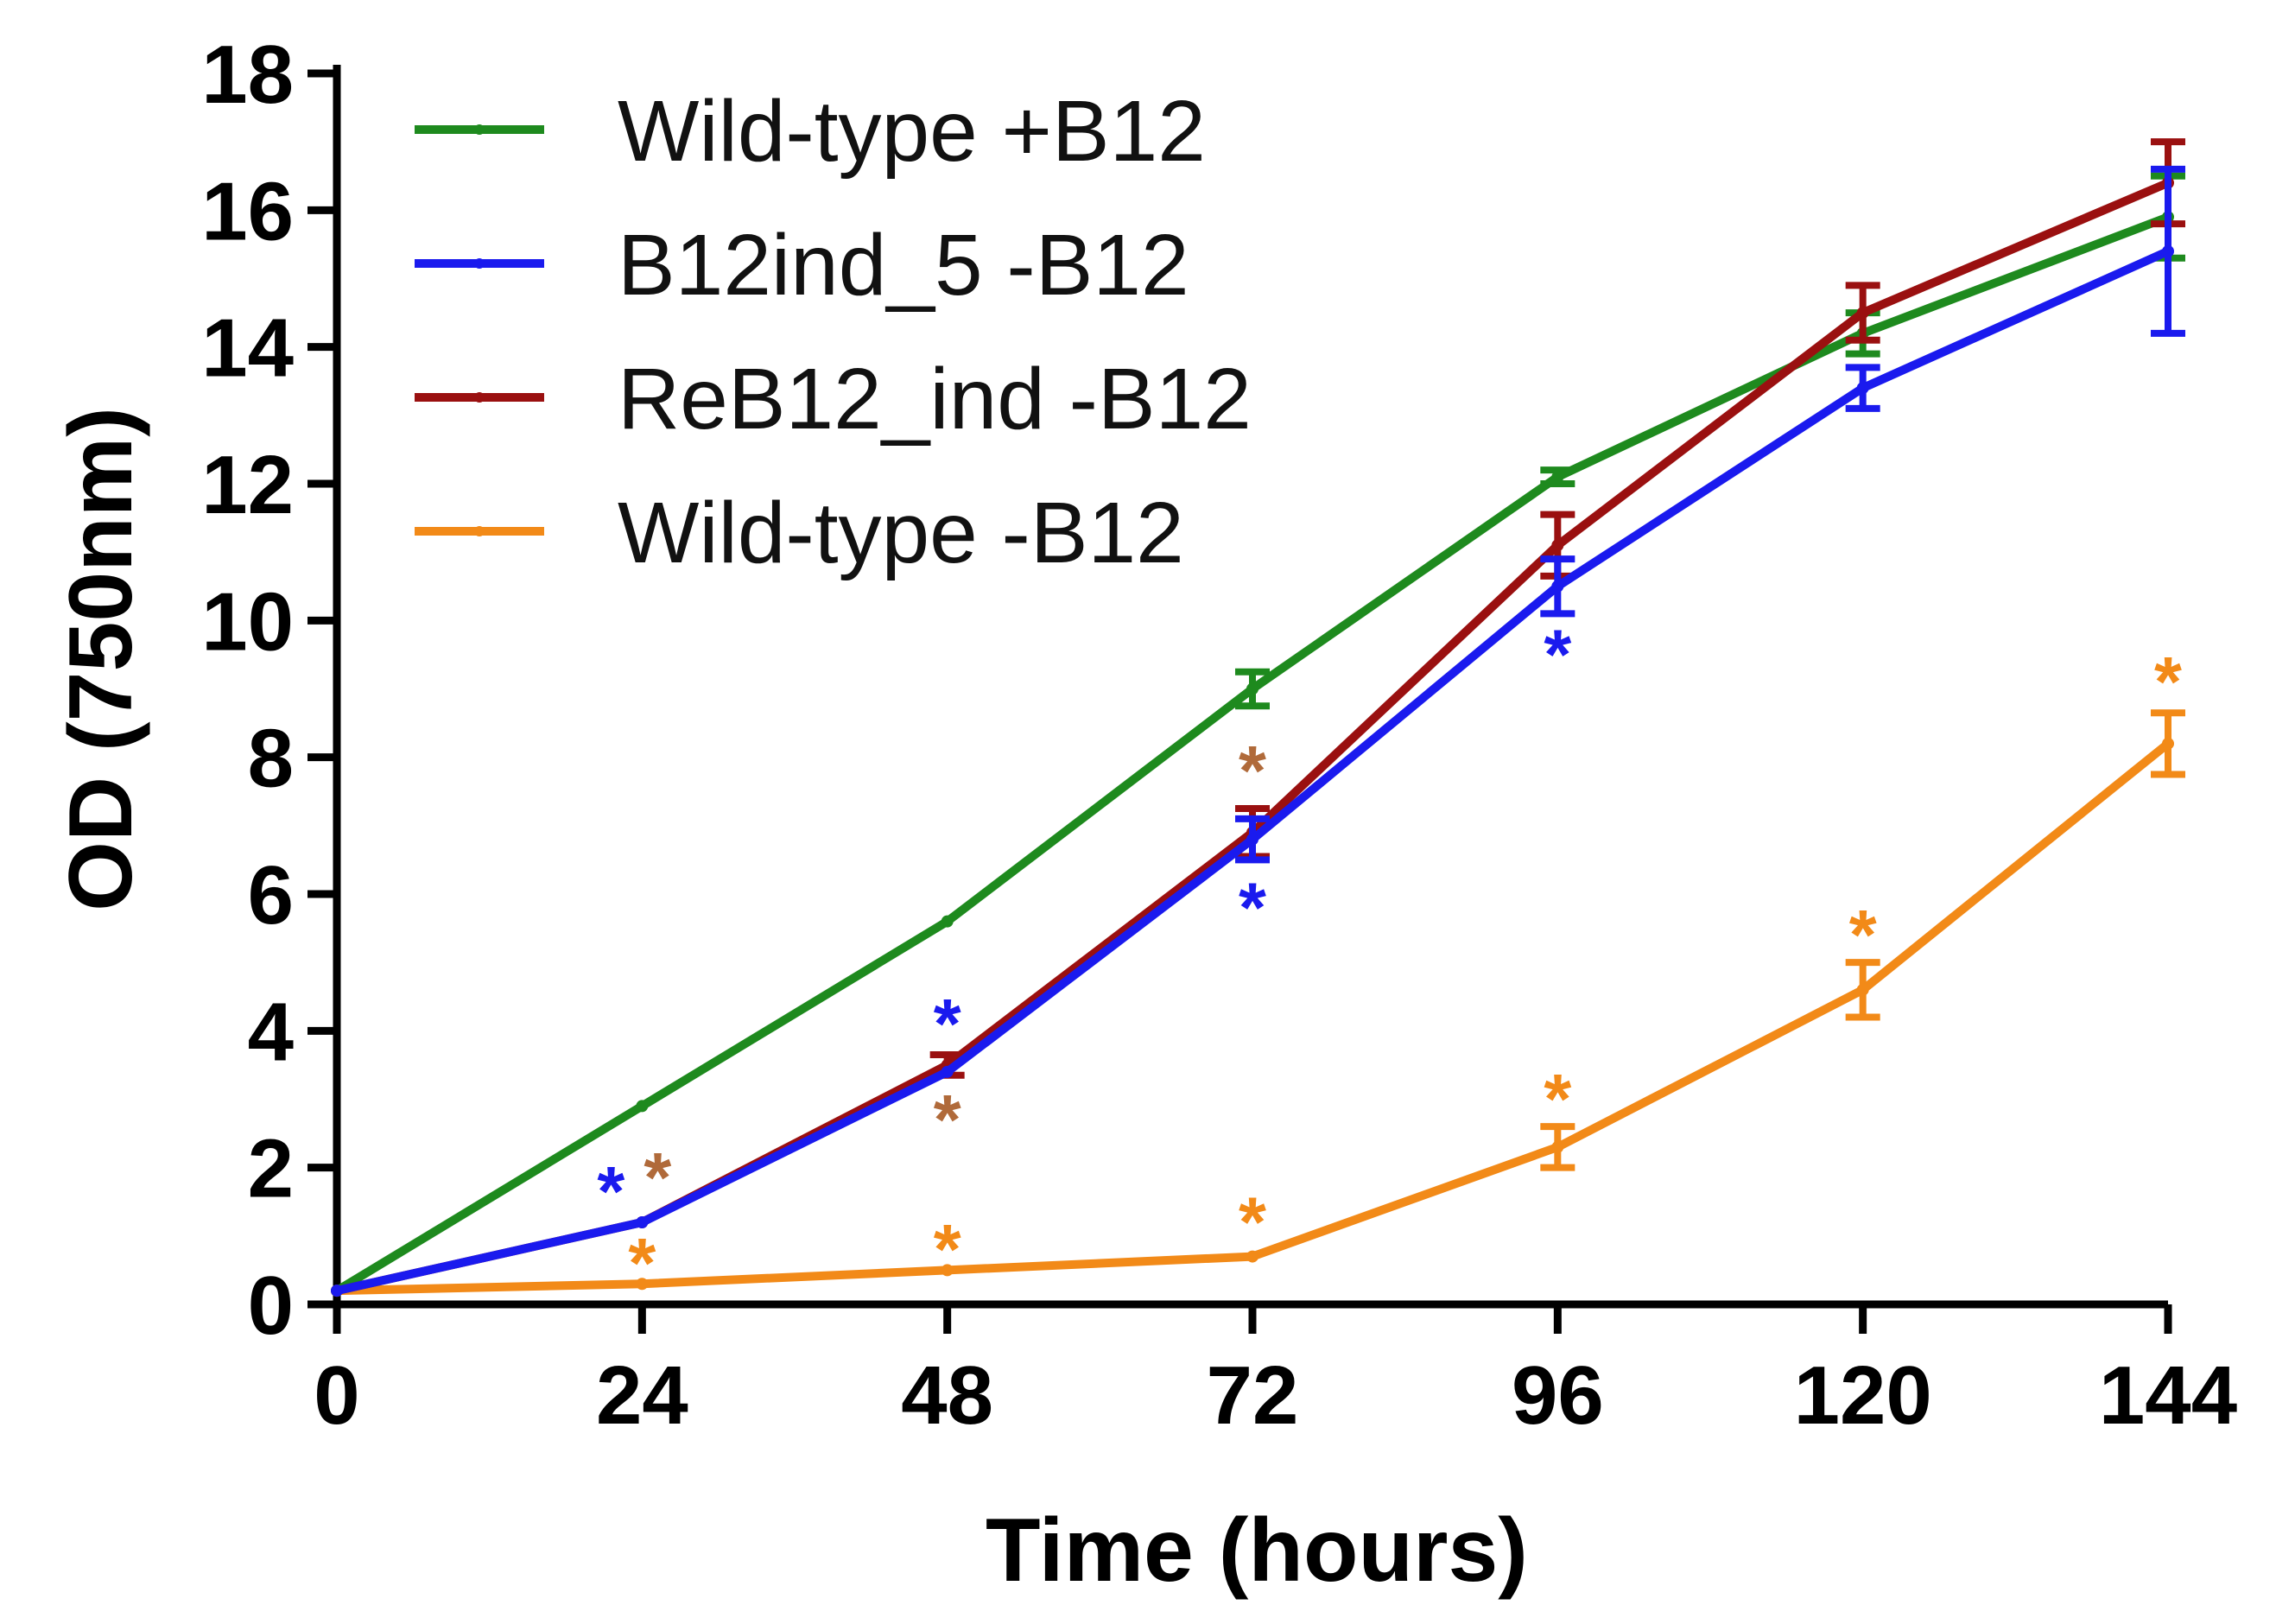 This screenshot has height=1624, width=2276. Describe the element at coordinates (642, 1395) in the screenshot. I see `x-tick-label: 24` at that location.